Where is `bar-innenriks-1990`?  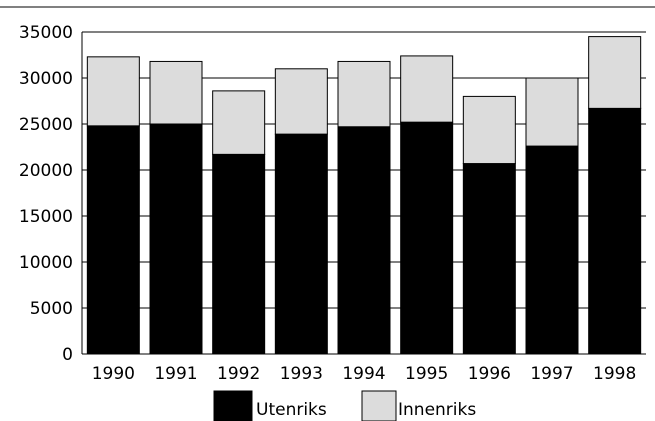 bar-innenriks-1990 is located at coordinates (113, 91).